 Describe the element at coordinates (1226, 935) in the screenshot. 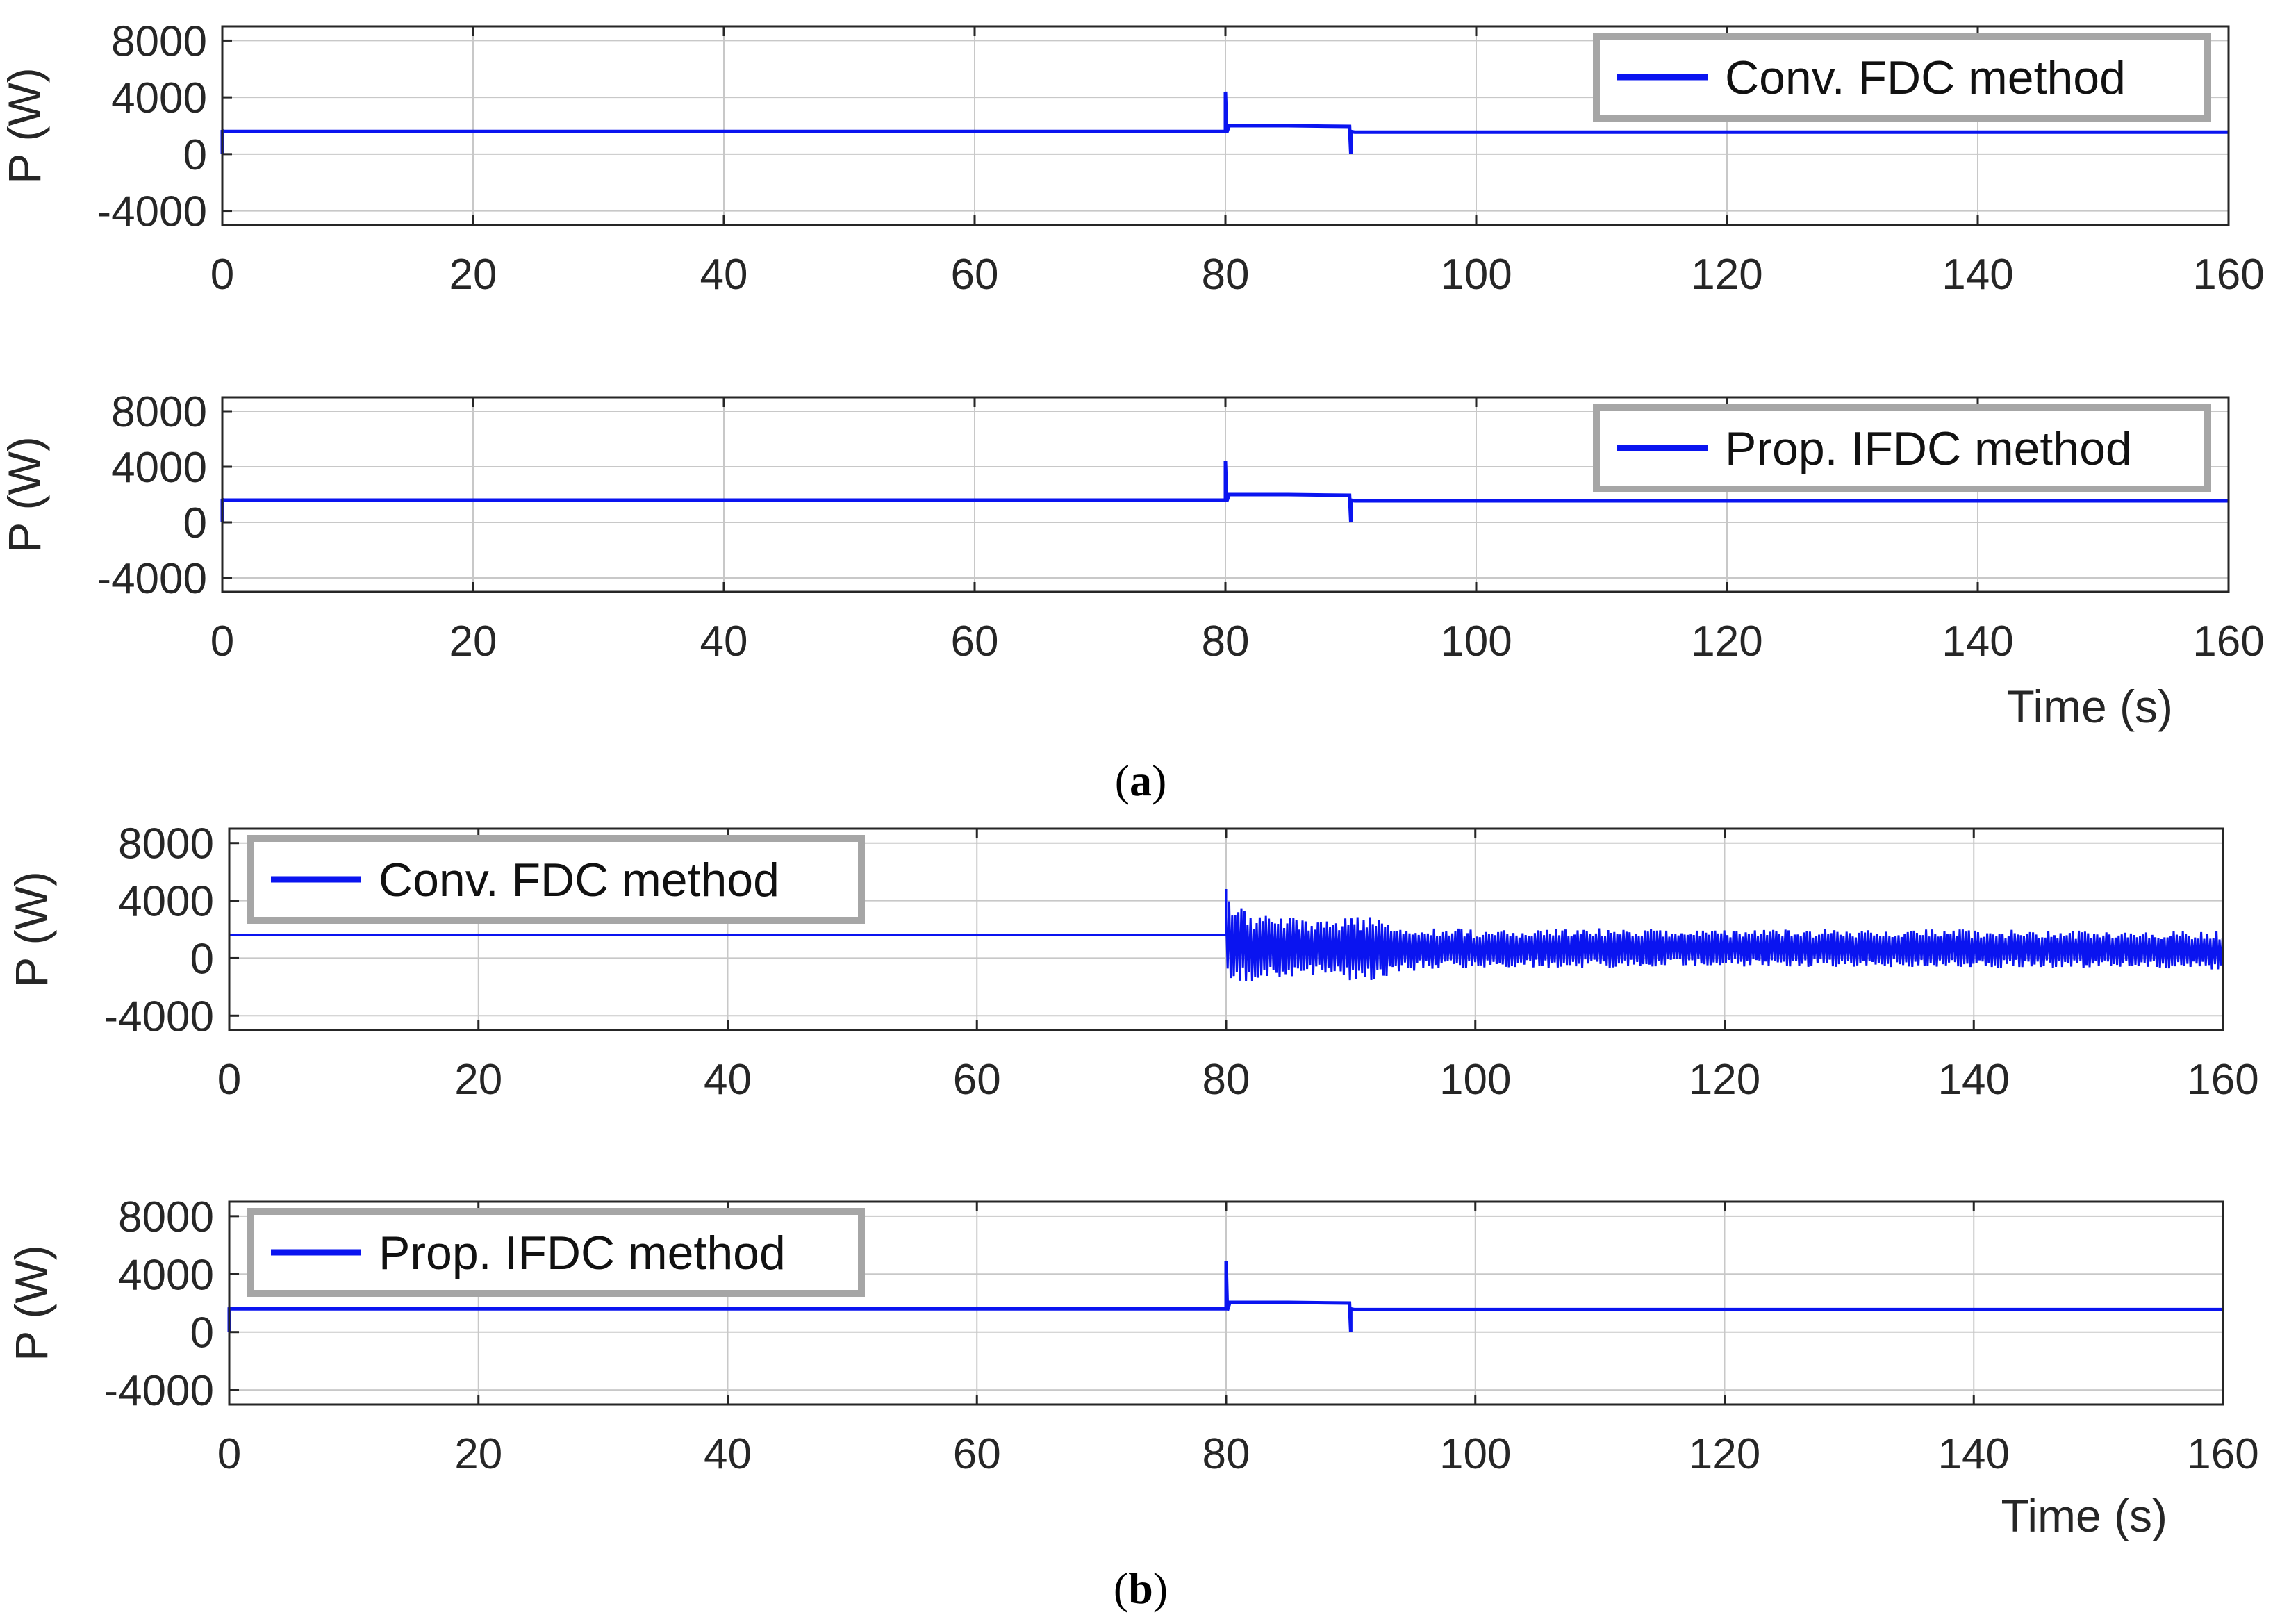

I see `series-line` at that location.